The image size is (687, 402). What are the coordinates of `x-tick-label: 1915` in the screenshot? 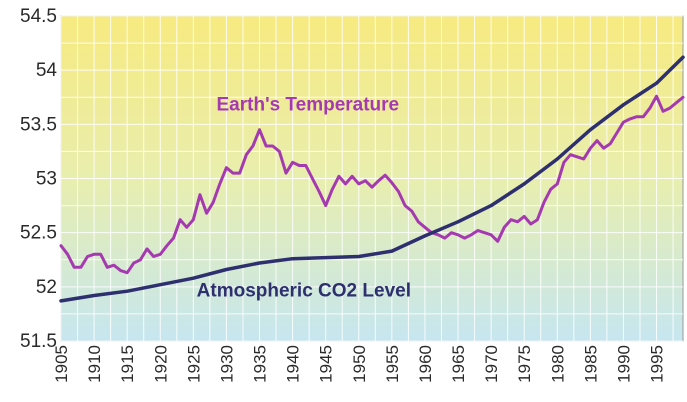 It's located at (127, 364).